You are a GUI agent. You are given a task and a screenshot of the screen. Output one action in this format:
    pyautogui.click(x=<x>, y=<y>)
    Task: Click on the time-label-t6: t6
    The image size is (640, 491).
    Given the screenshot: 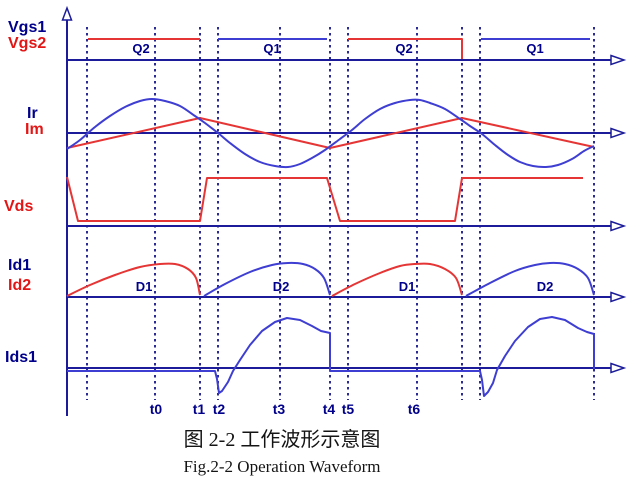 What is the action you would take?
    pyautogui.click(x=414, y=409)
    